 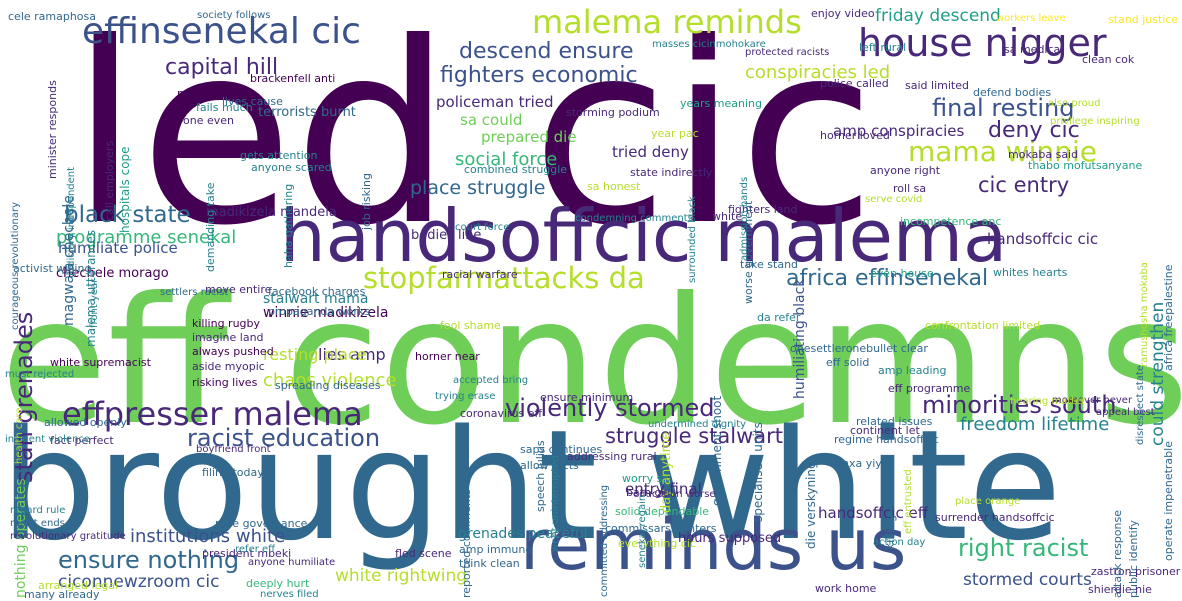 I want to click on cloud-word: senekal regain, so click(x=642, y=531).